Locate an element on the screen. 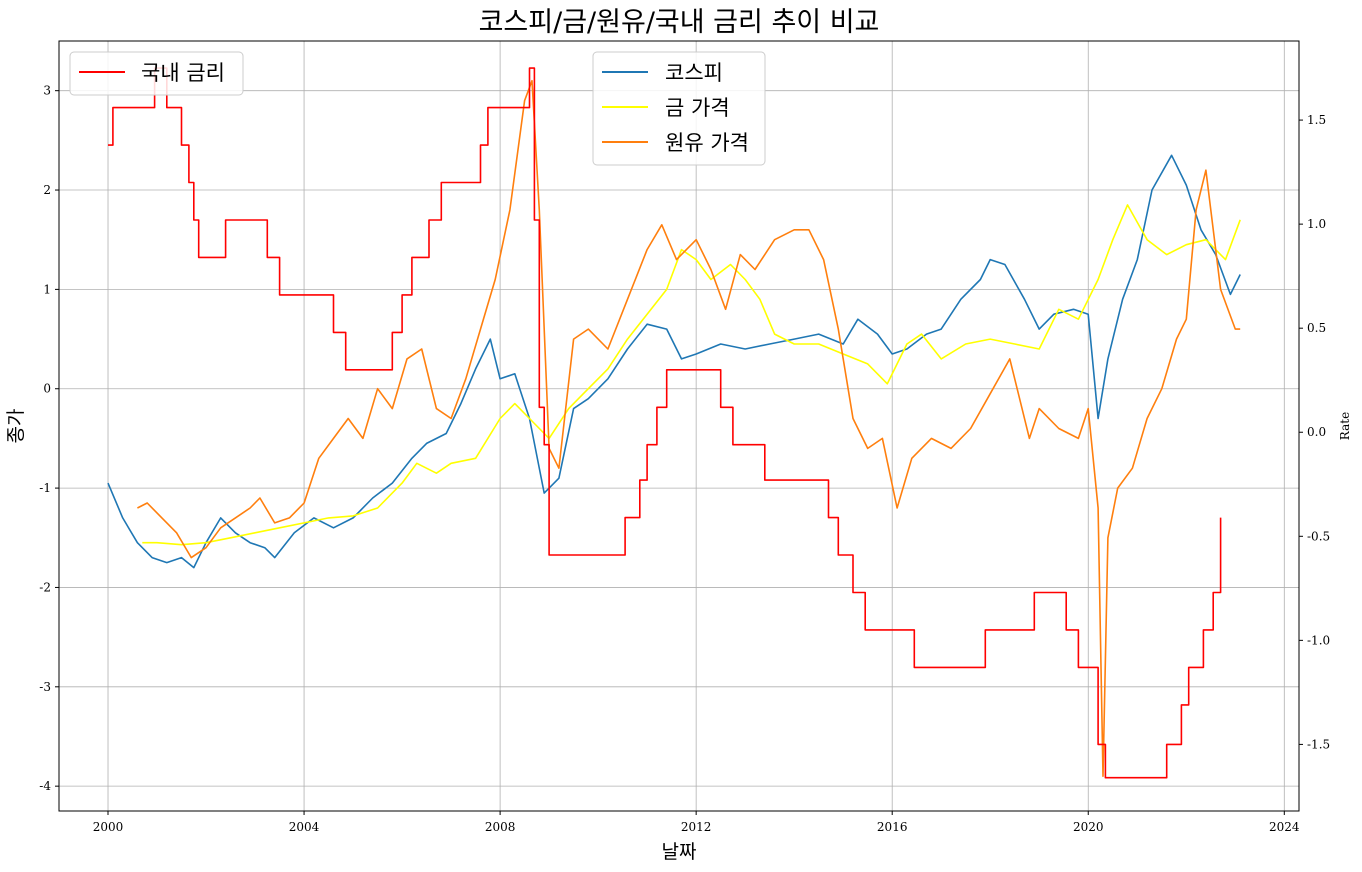  legend-rate-box is located at coordinates (156, 73).